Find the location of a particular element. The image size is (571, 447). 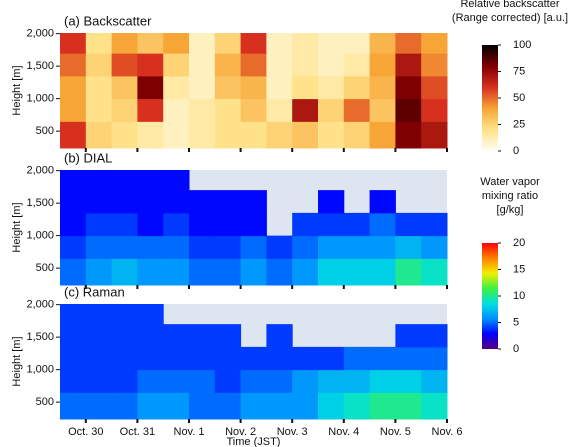

colorbar-tick-label: 20 is located at coordinates (519, 243).